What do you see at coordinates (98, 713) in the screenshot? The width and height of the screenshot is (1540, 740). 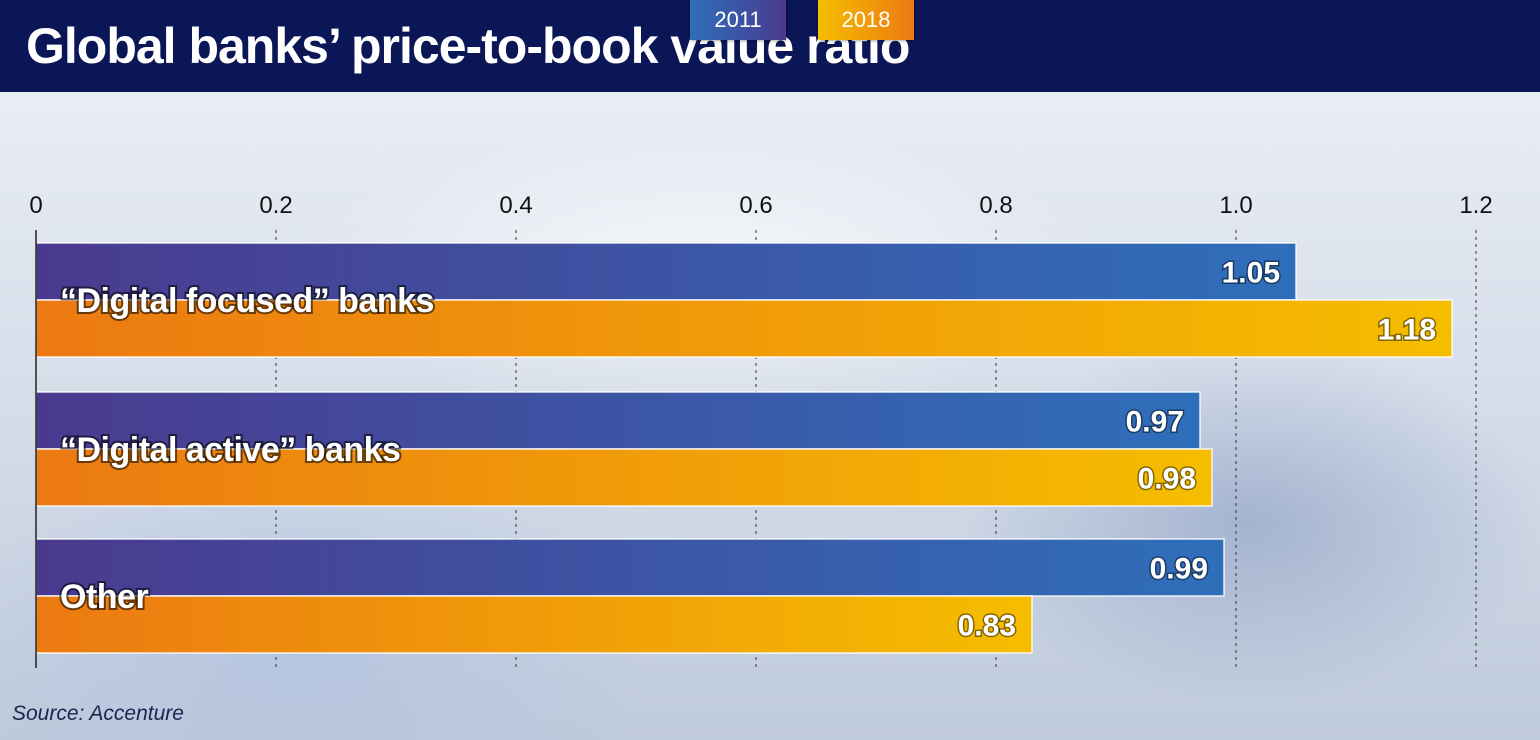 I see `source-note: Source: Accenture` at bounding box center [98, 713].